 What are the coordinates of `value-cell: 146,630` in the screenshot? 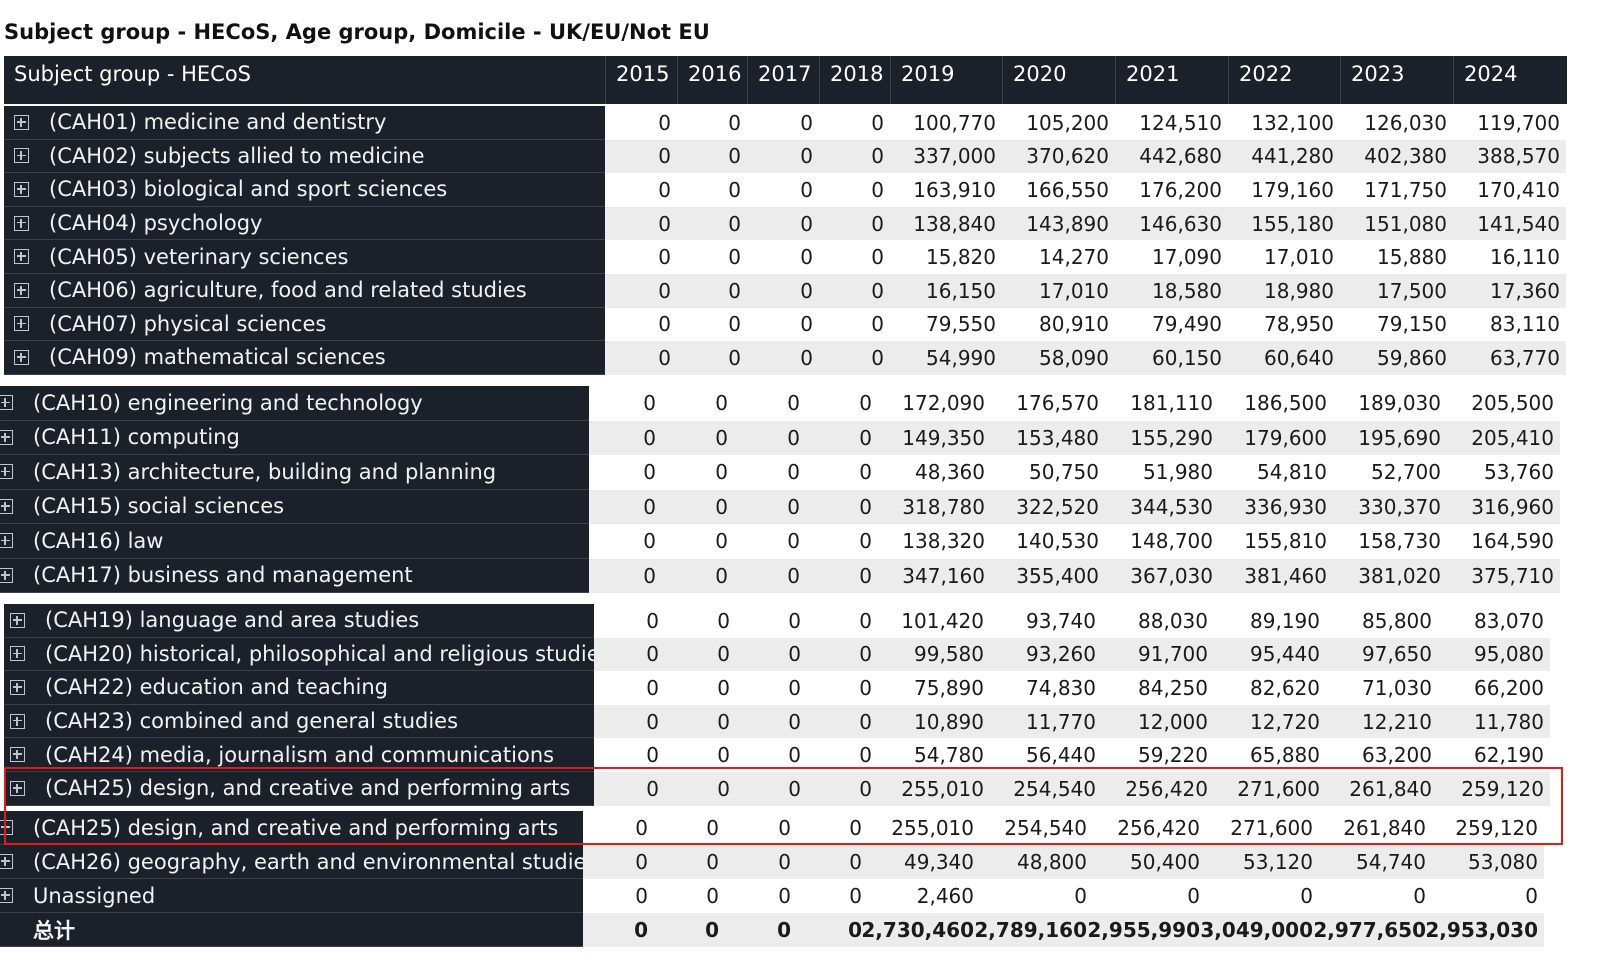 It's located at (1180, 223).